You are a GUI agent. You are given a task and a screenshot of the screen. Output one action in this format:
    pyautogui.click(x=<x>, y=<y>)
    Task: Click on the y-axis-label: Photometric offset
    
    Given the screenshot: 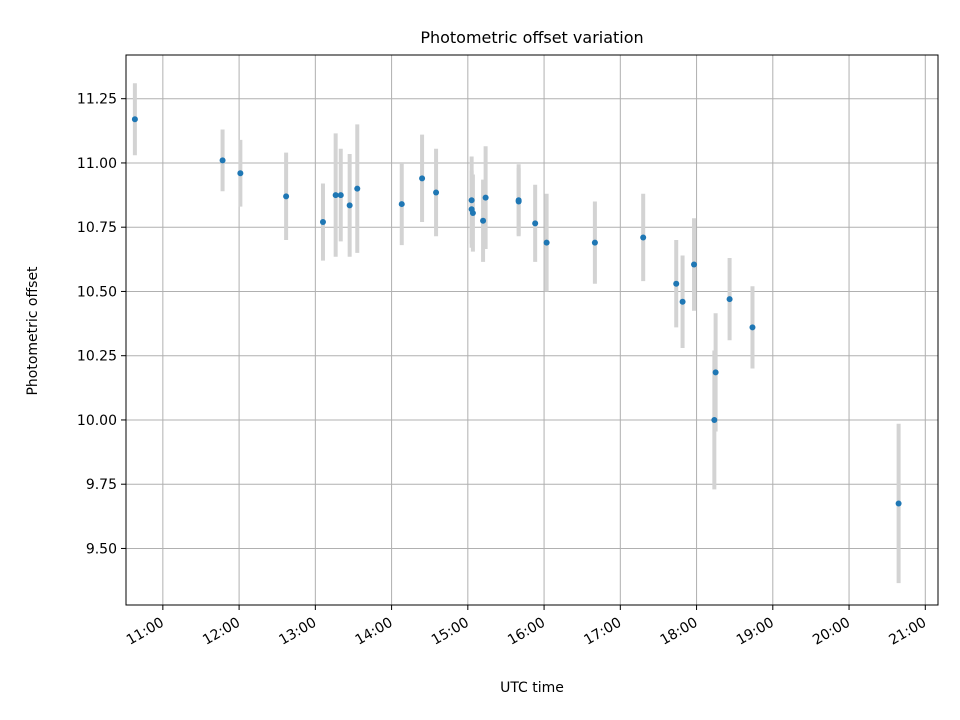 What is the action you would take?
    pyautogui.click(x=33, y=331)
    